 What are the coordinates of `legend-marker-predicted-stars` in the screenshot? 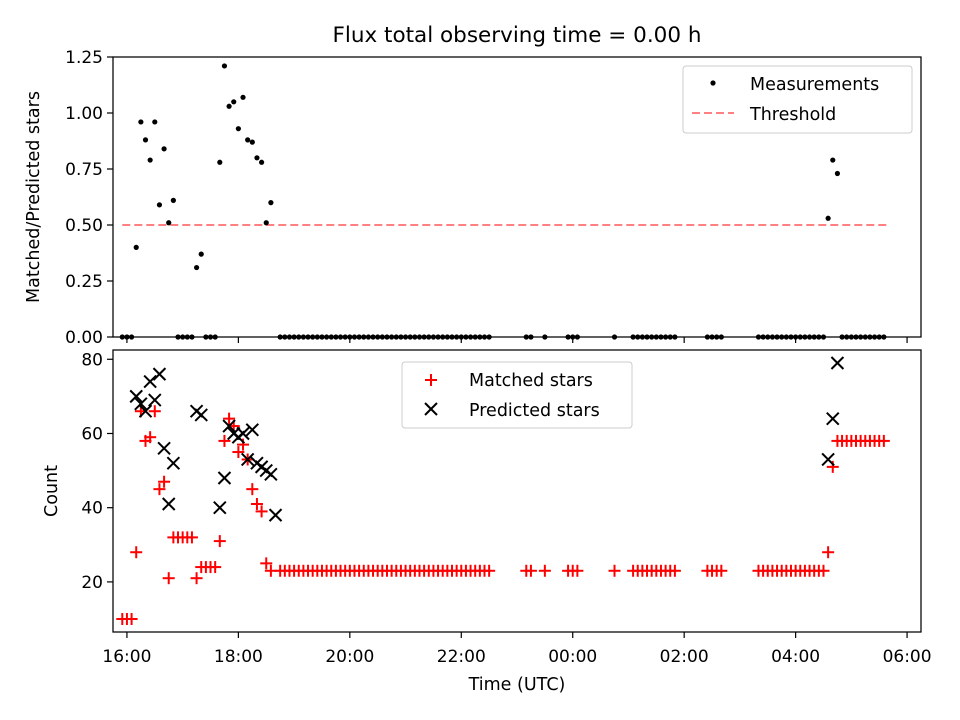 It's located at (431, 409).